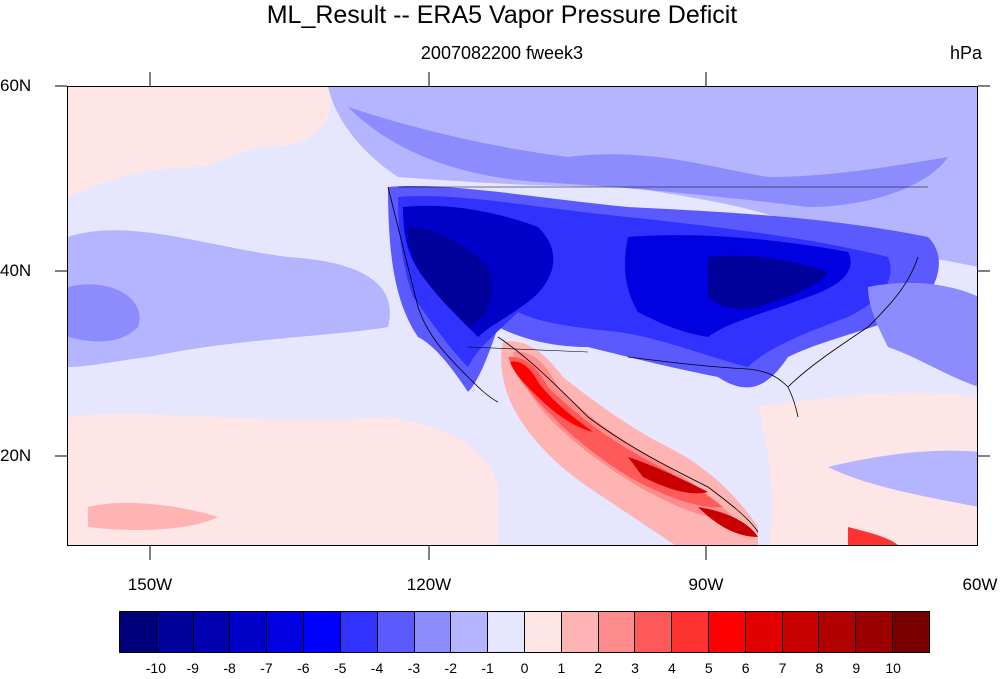 This screenshot has width=1004, height=679. I want to click on colorbar-label: -2, so click(450, 668).